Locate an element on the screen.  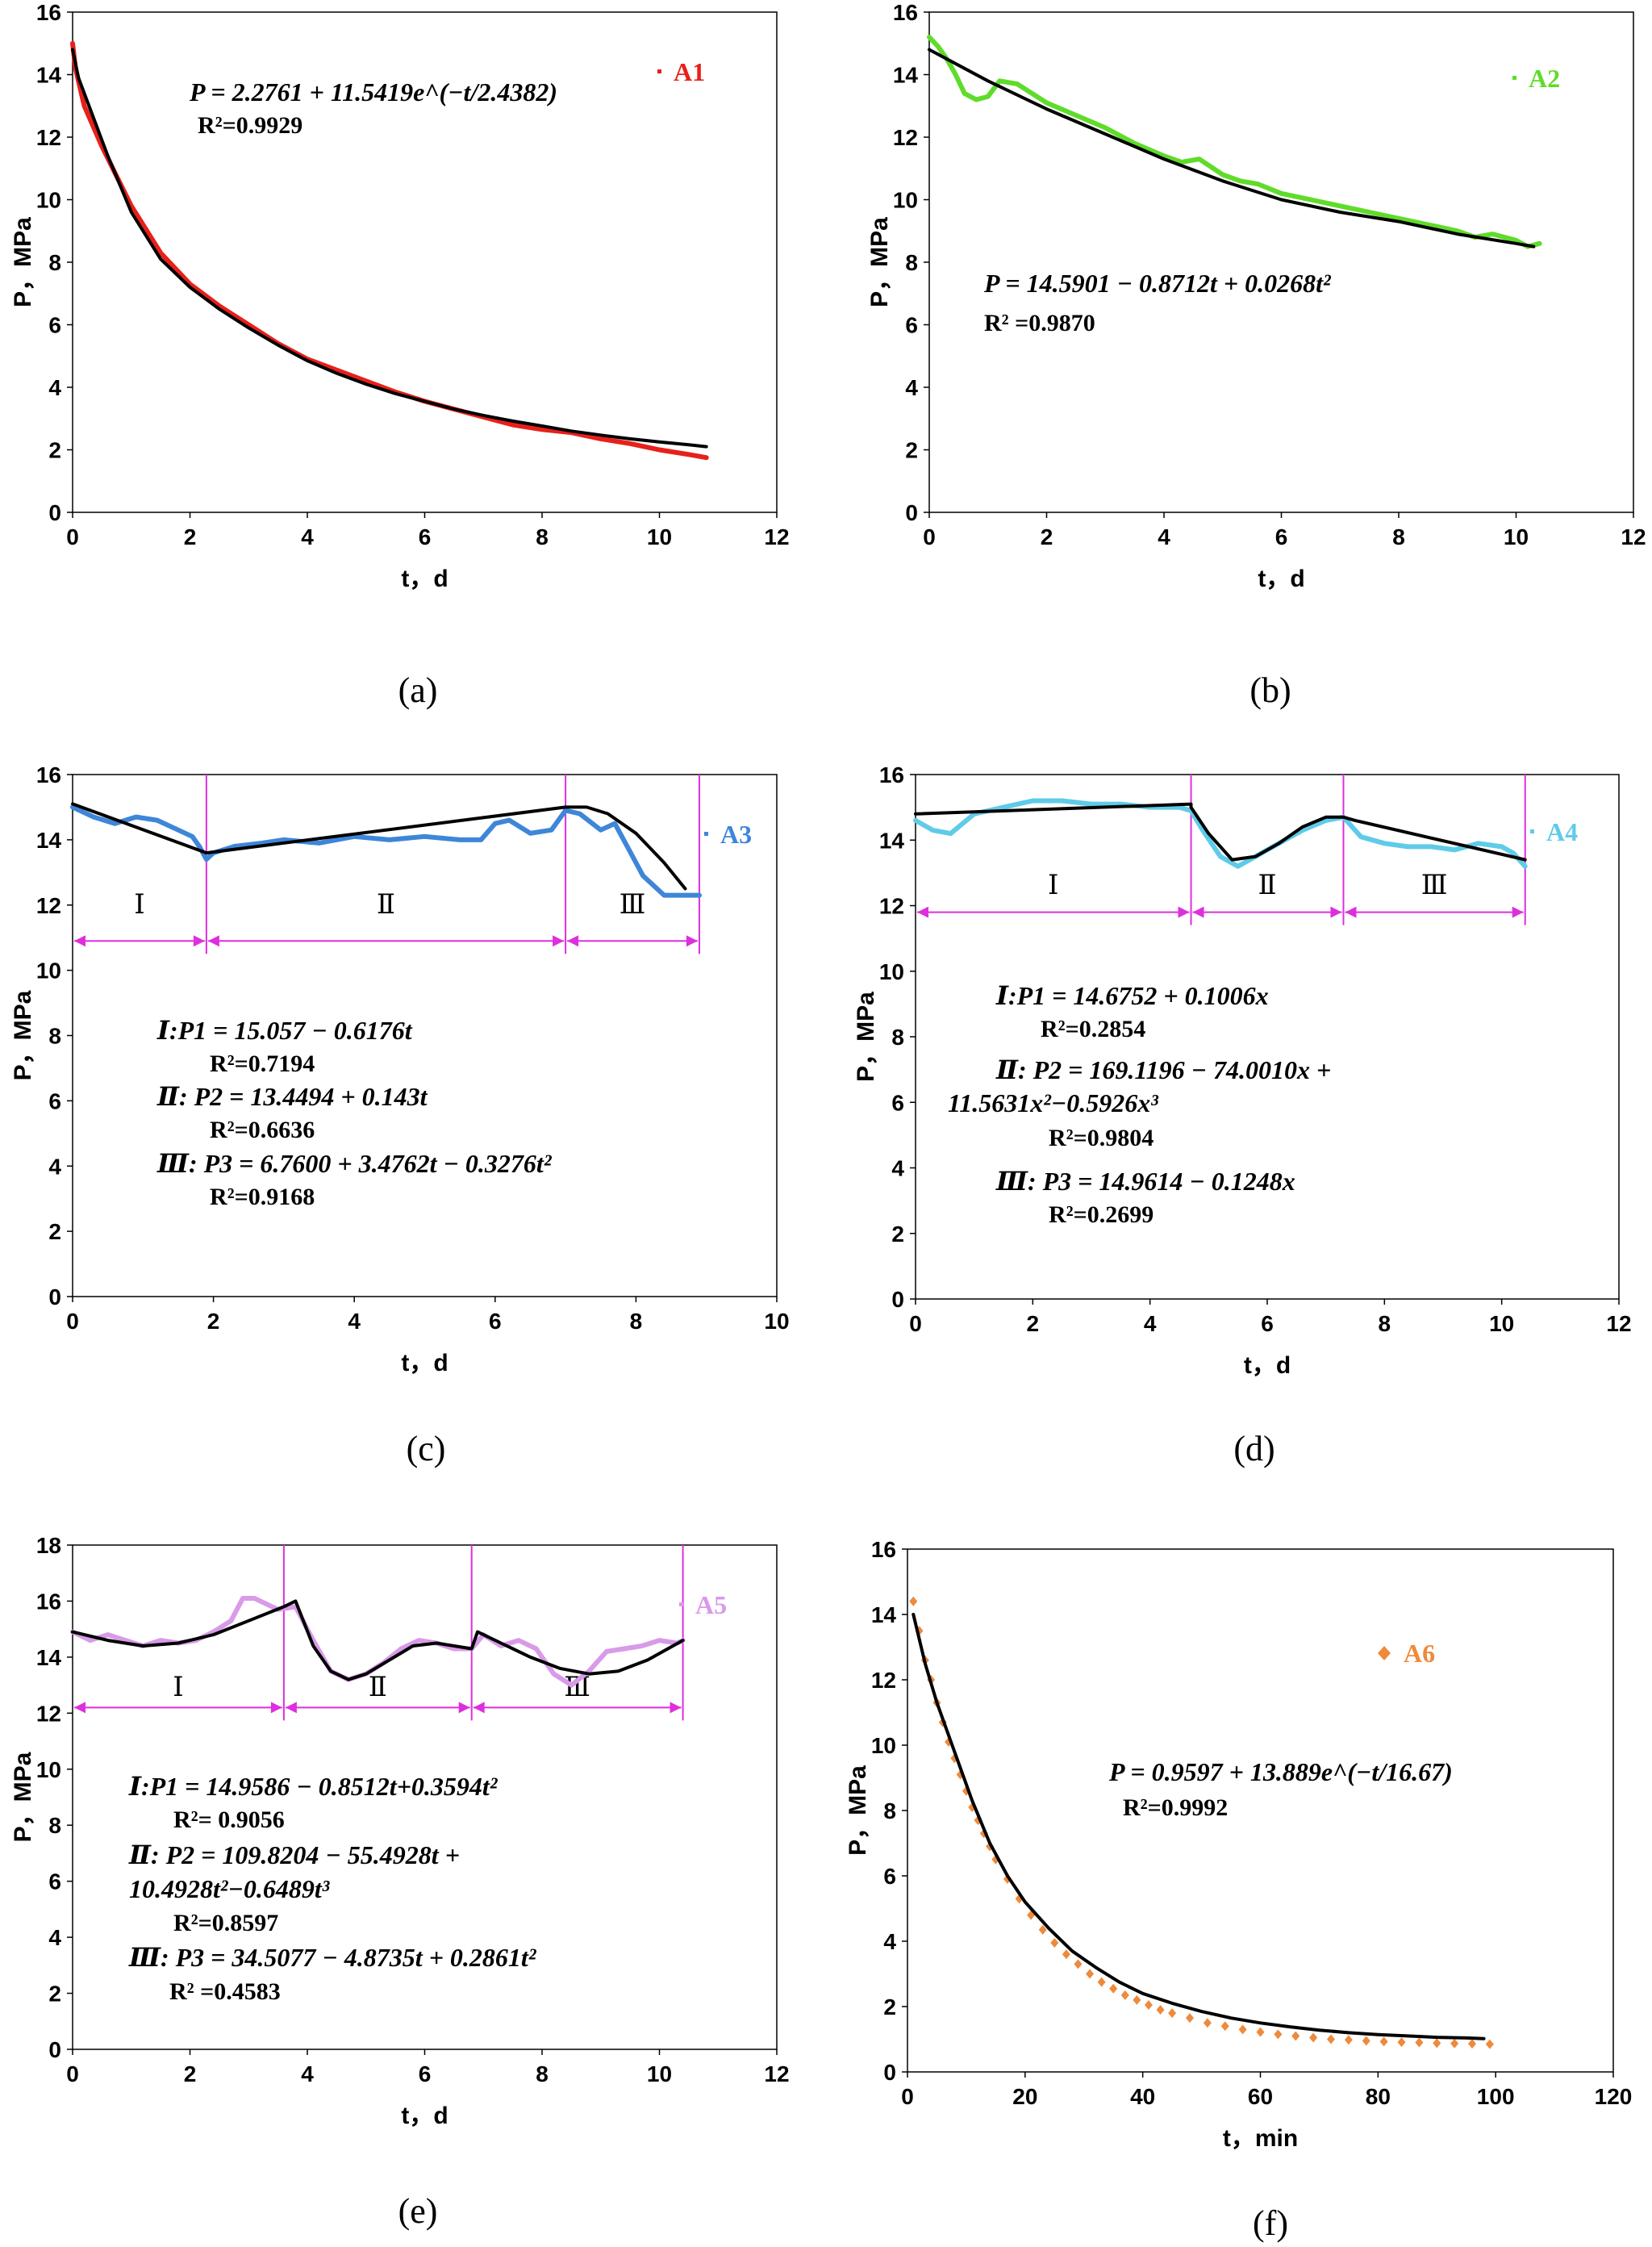
data-line-A3 is located at coordinates (386, 851).